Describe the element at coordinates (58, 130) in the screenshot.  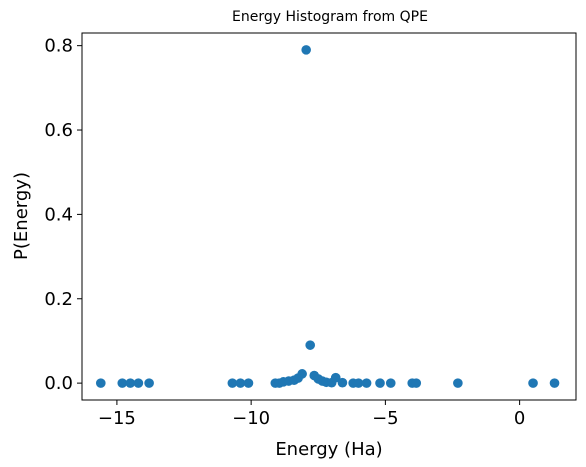
I see `y-tick-label: 0.6` at that location.